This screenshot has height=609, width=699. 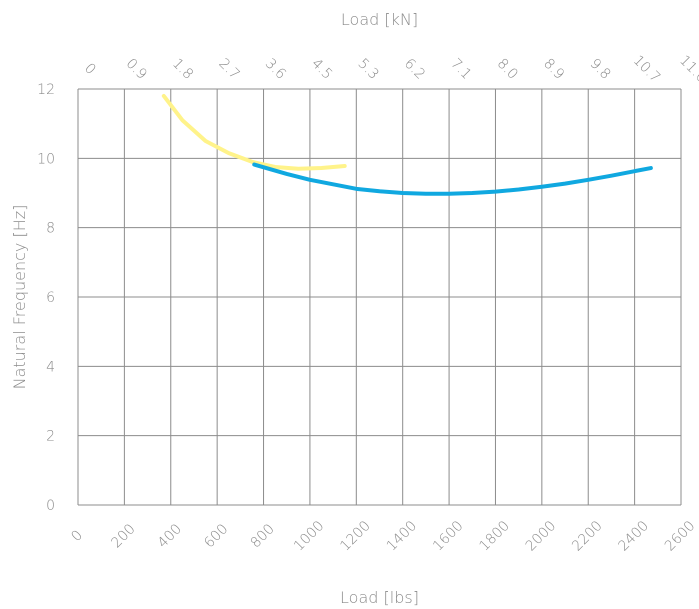 I want to click on x-tick-label: 1200, so click(x=355, y=536).